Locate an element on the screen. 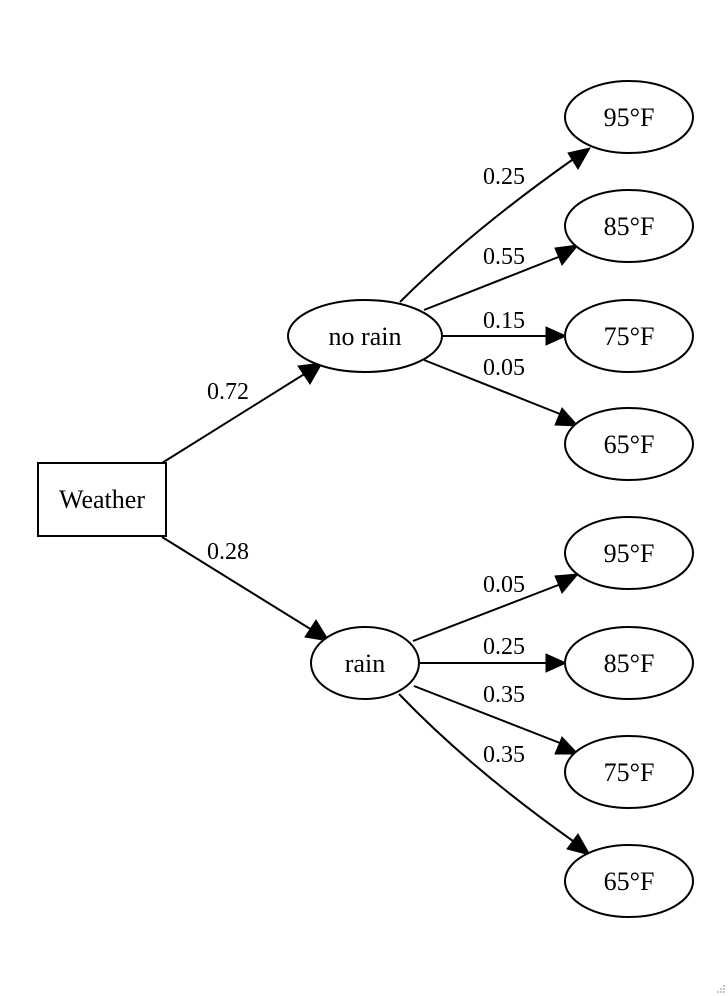  node-label: rain is located at coordinates (365, 663).